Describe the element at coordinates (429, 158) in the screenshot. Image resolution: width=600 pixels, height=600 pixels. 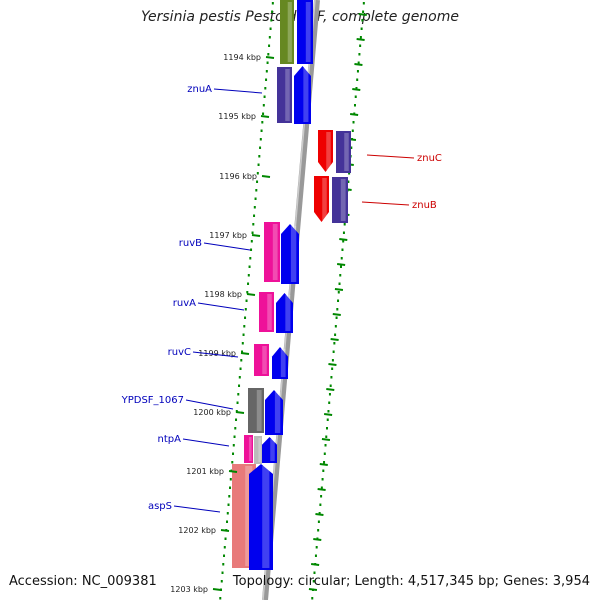
I see `gene-label-znuC: znuC` at that location.